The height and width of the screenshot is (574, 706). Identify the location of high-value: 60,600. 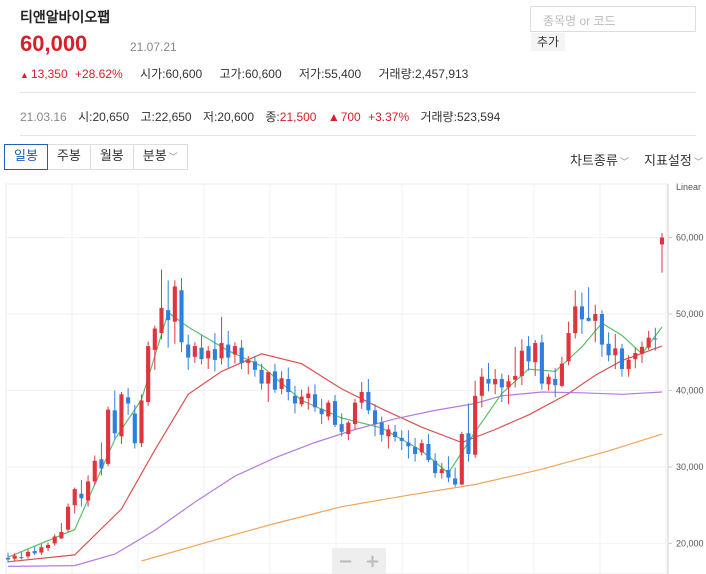
(263, 74).